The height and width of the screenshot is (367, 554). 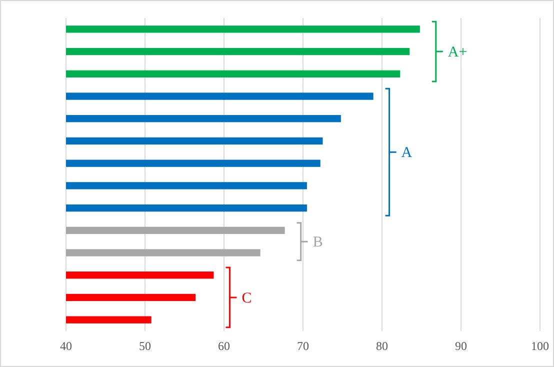 I want to click on annotation: A, so click(x=406, y=153).